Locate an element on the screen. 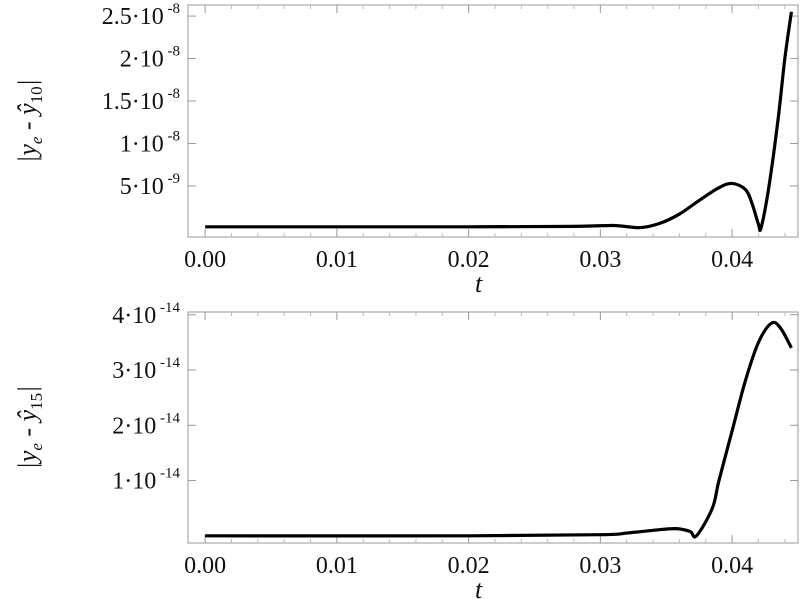 This screenshot has width=800, height=600. y-tick-label: 1.5·10 -8 is located at coordinates (141, 100).